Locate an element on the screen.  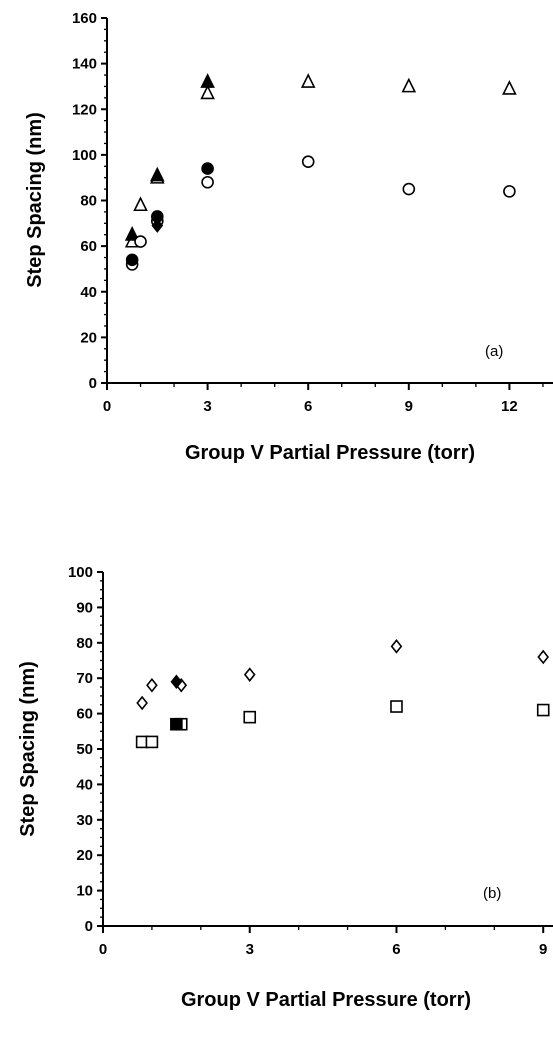
panel-a-y-tick-label: 120 is located at coordinates (84, 109).